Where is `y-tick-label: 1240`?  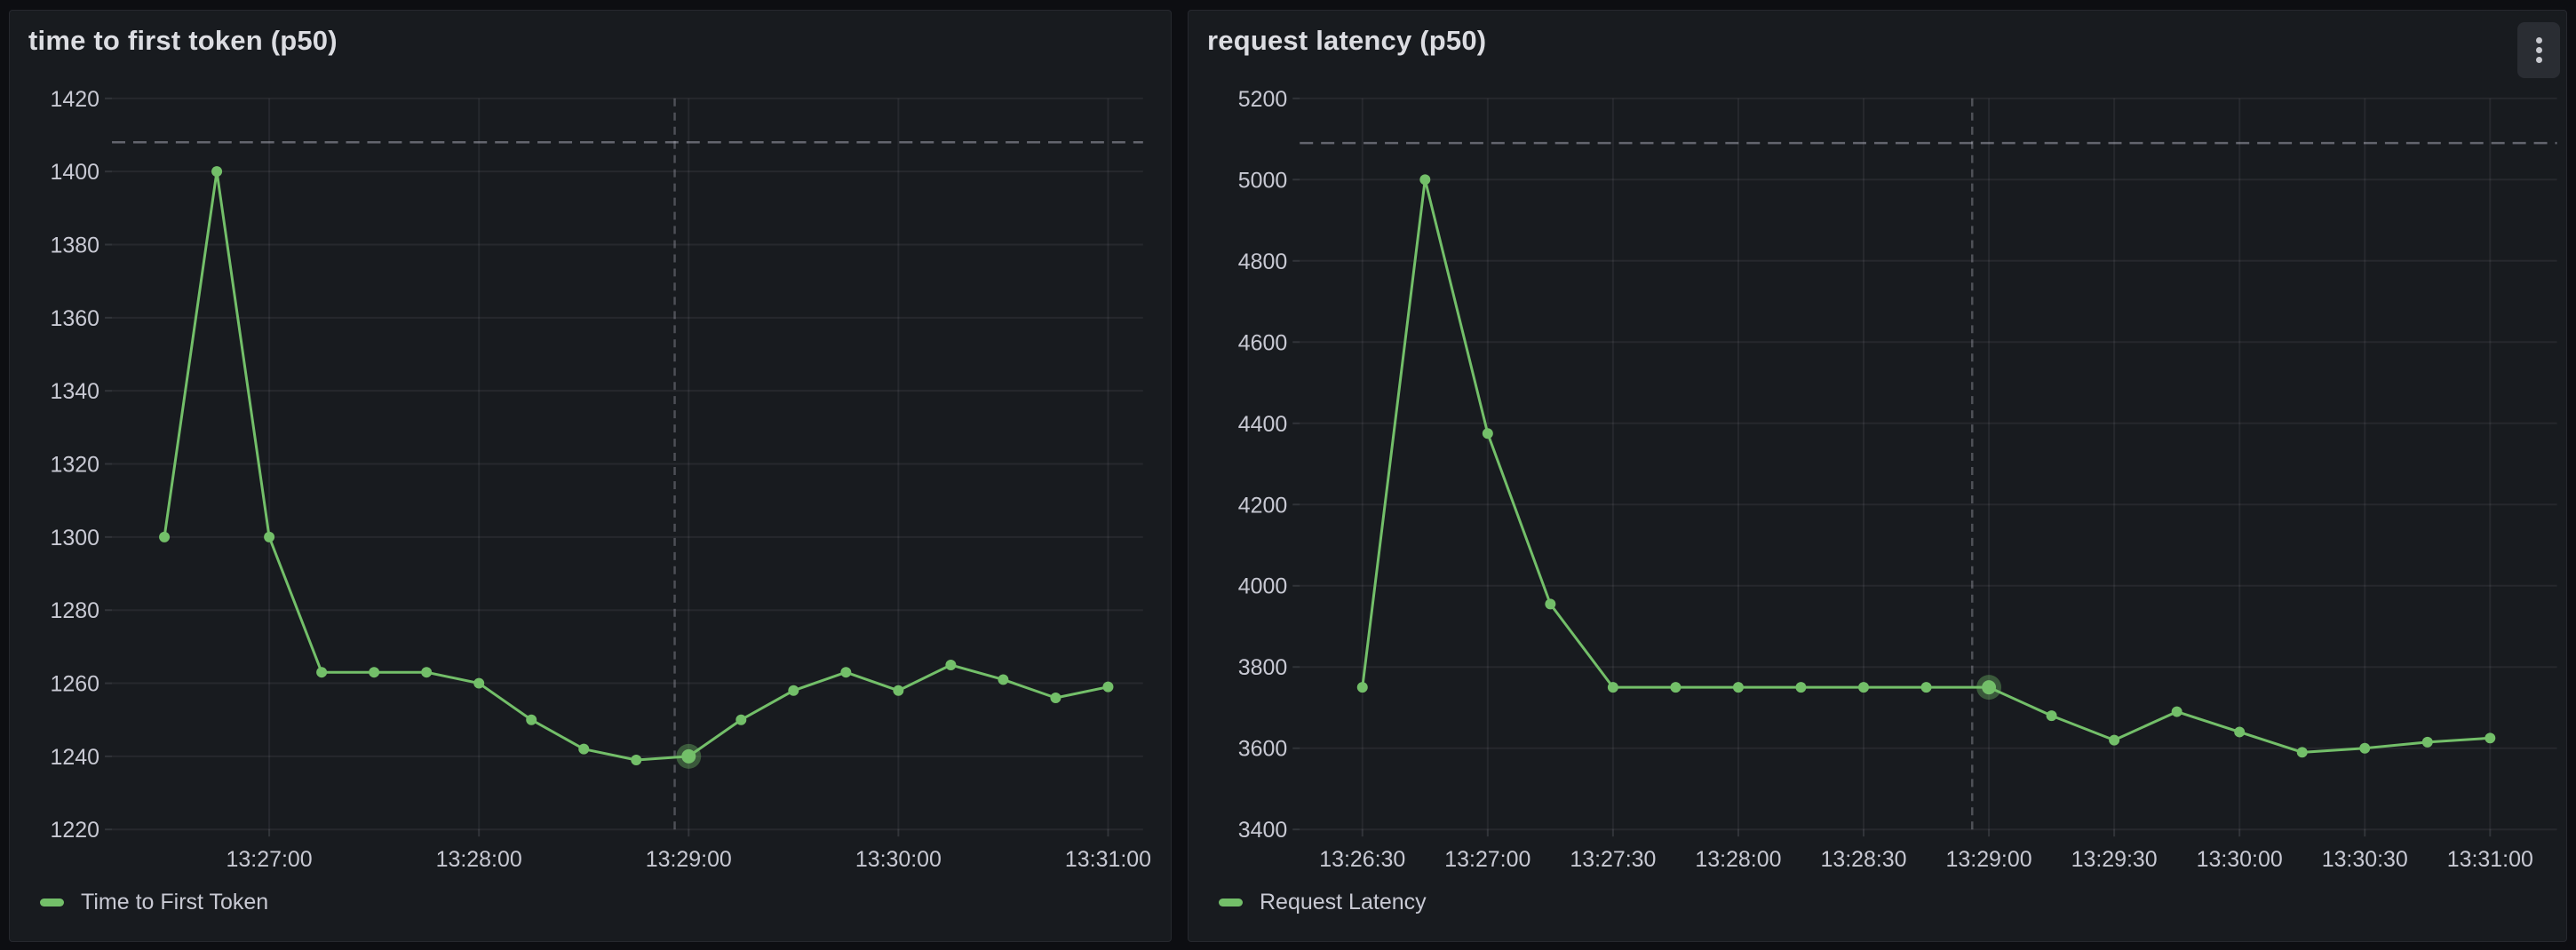 y-tick-label: 1240 is located at coordinates (75, 757).